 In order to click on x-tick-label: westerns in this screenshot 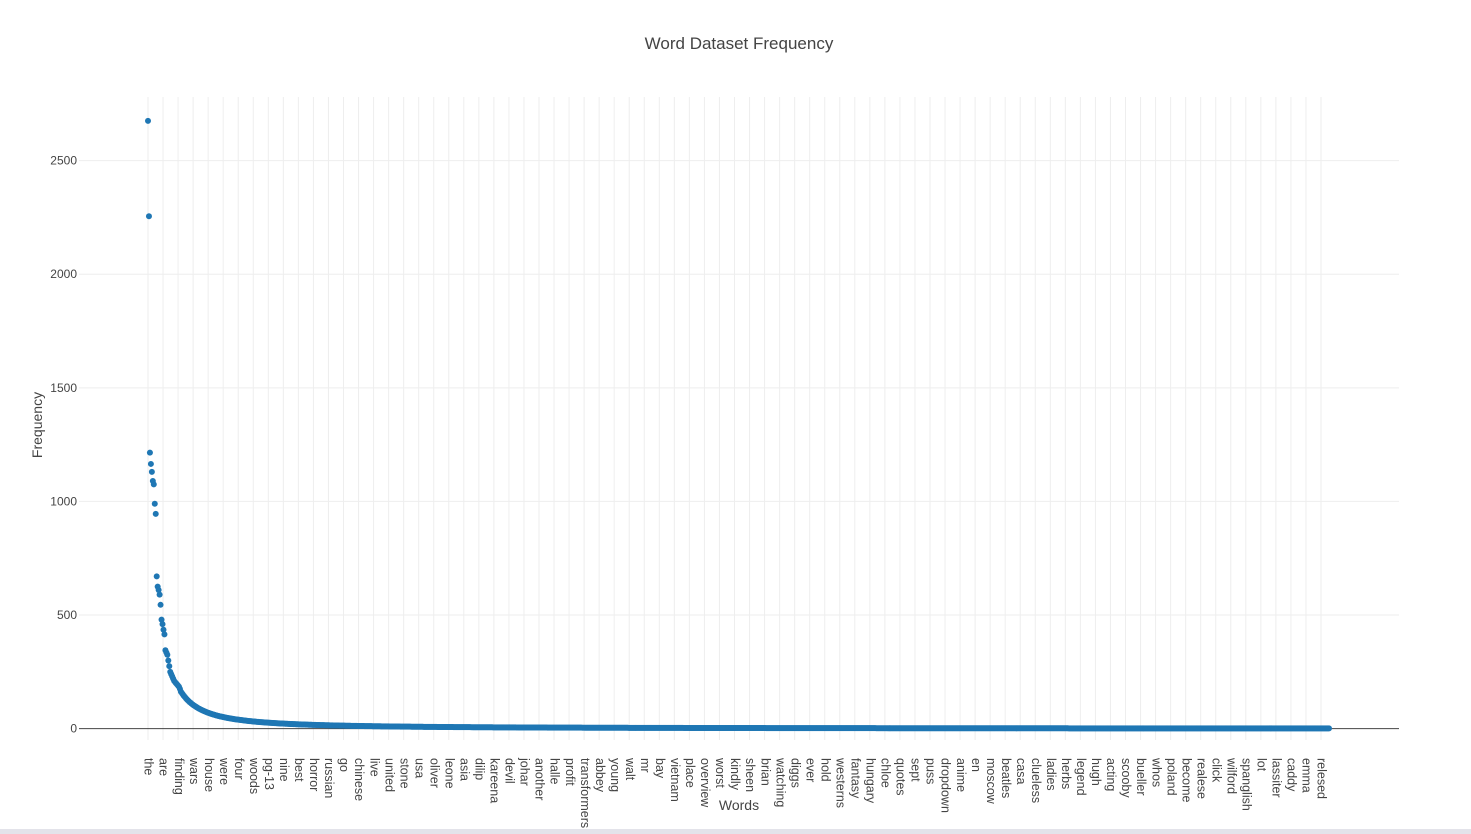, I will do `click(840, 782)`.